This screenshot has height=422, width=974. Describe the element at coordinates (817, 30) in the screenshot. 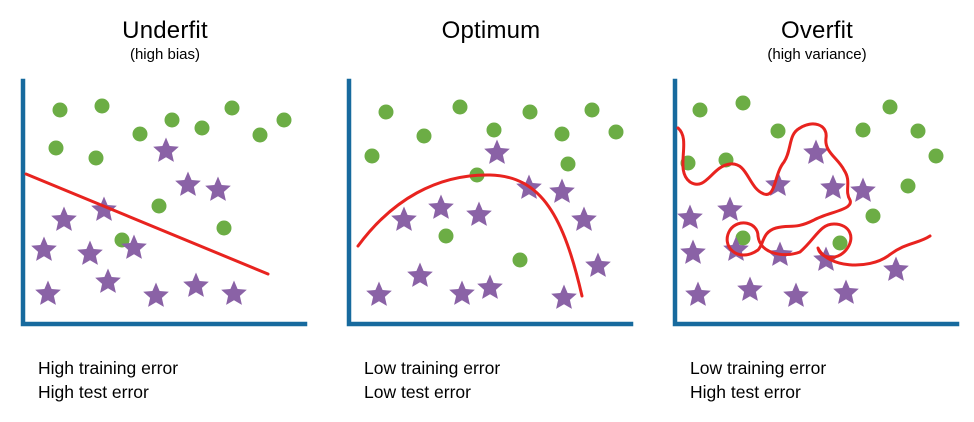

I see `panel-title: Overfit` at that location.